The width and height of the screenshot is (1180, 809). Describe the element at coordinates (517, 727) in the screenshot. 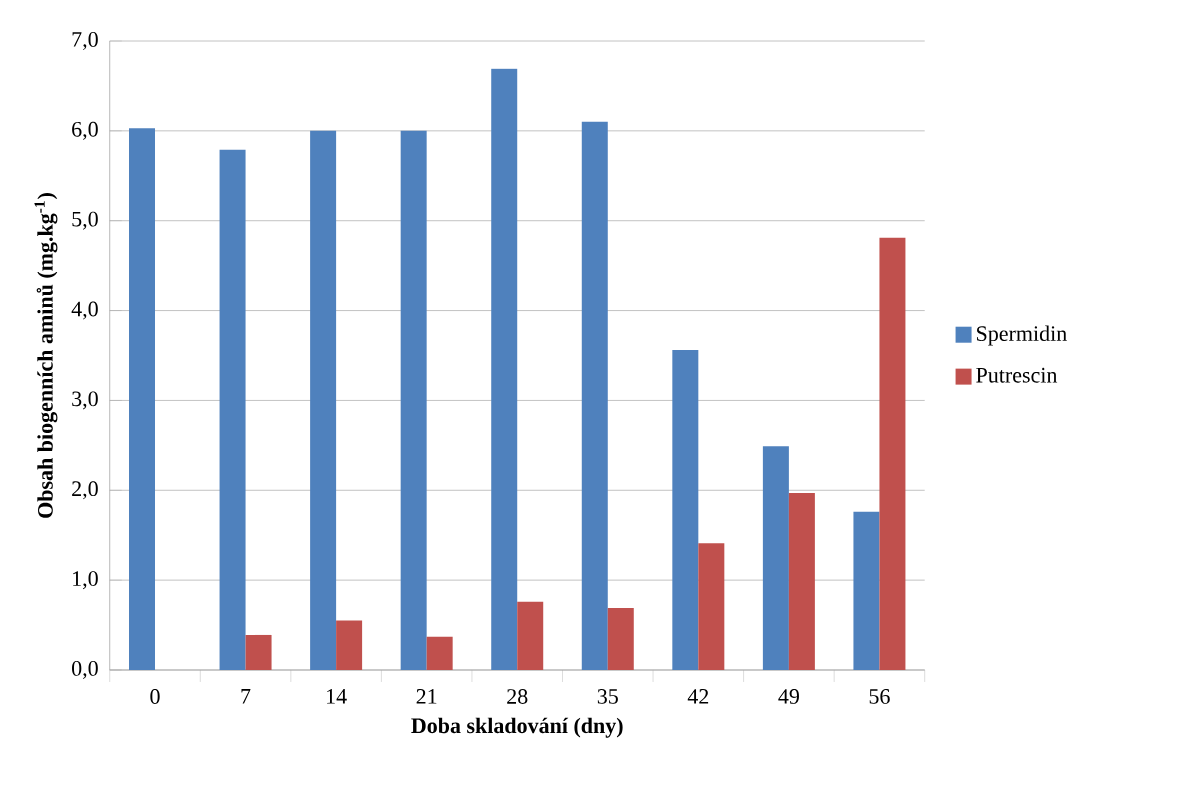

I see `x-axis-title: Doba skladování (dny)` at that location.